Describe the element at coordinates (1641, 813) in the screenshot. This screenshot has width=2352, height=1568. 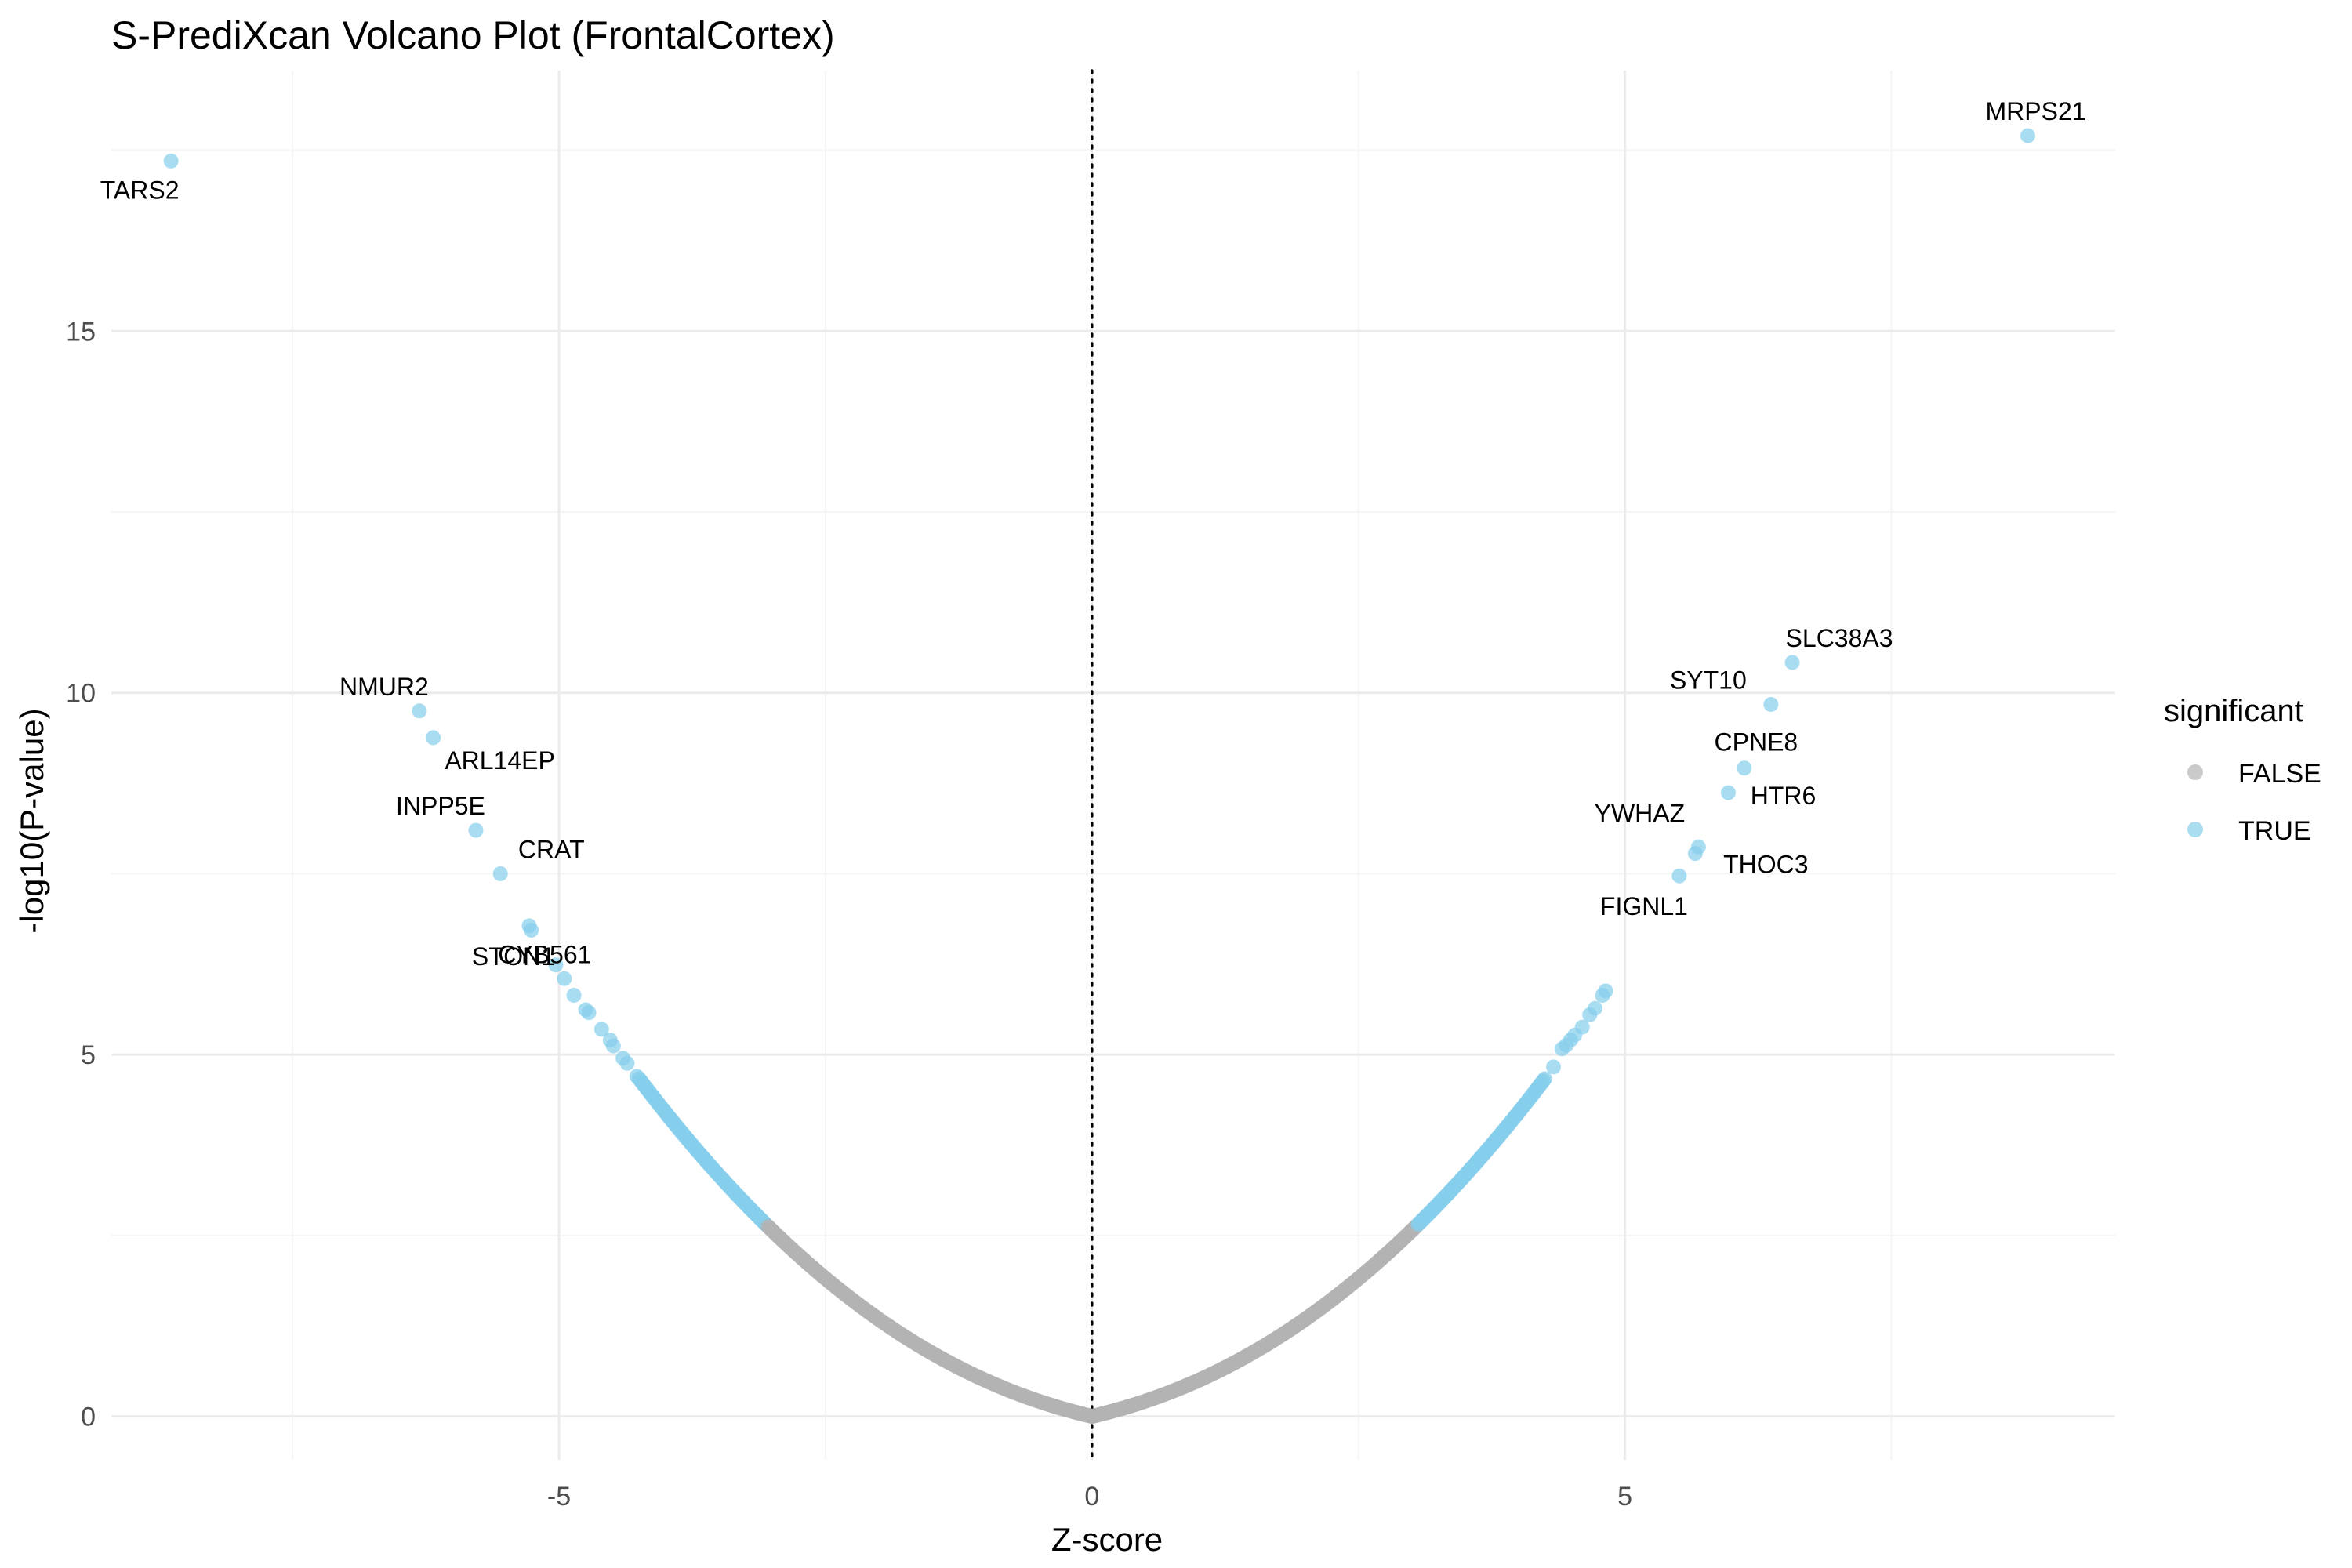
I see `gene-label-ywhaz: YWHAZ` at that location.